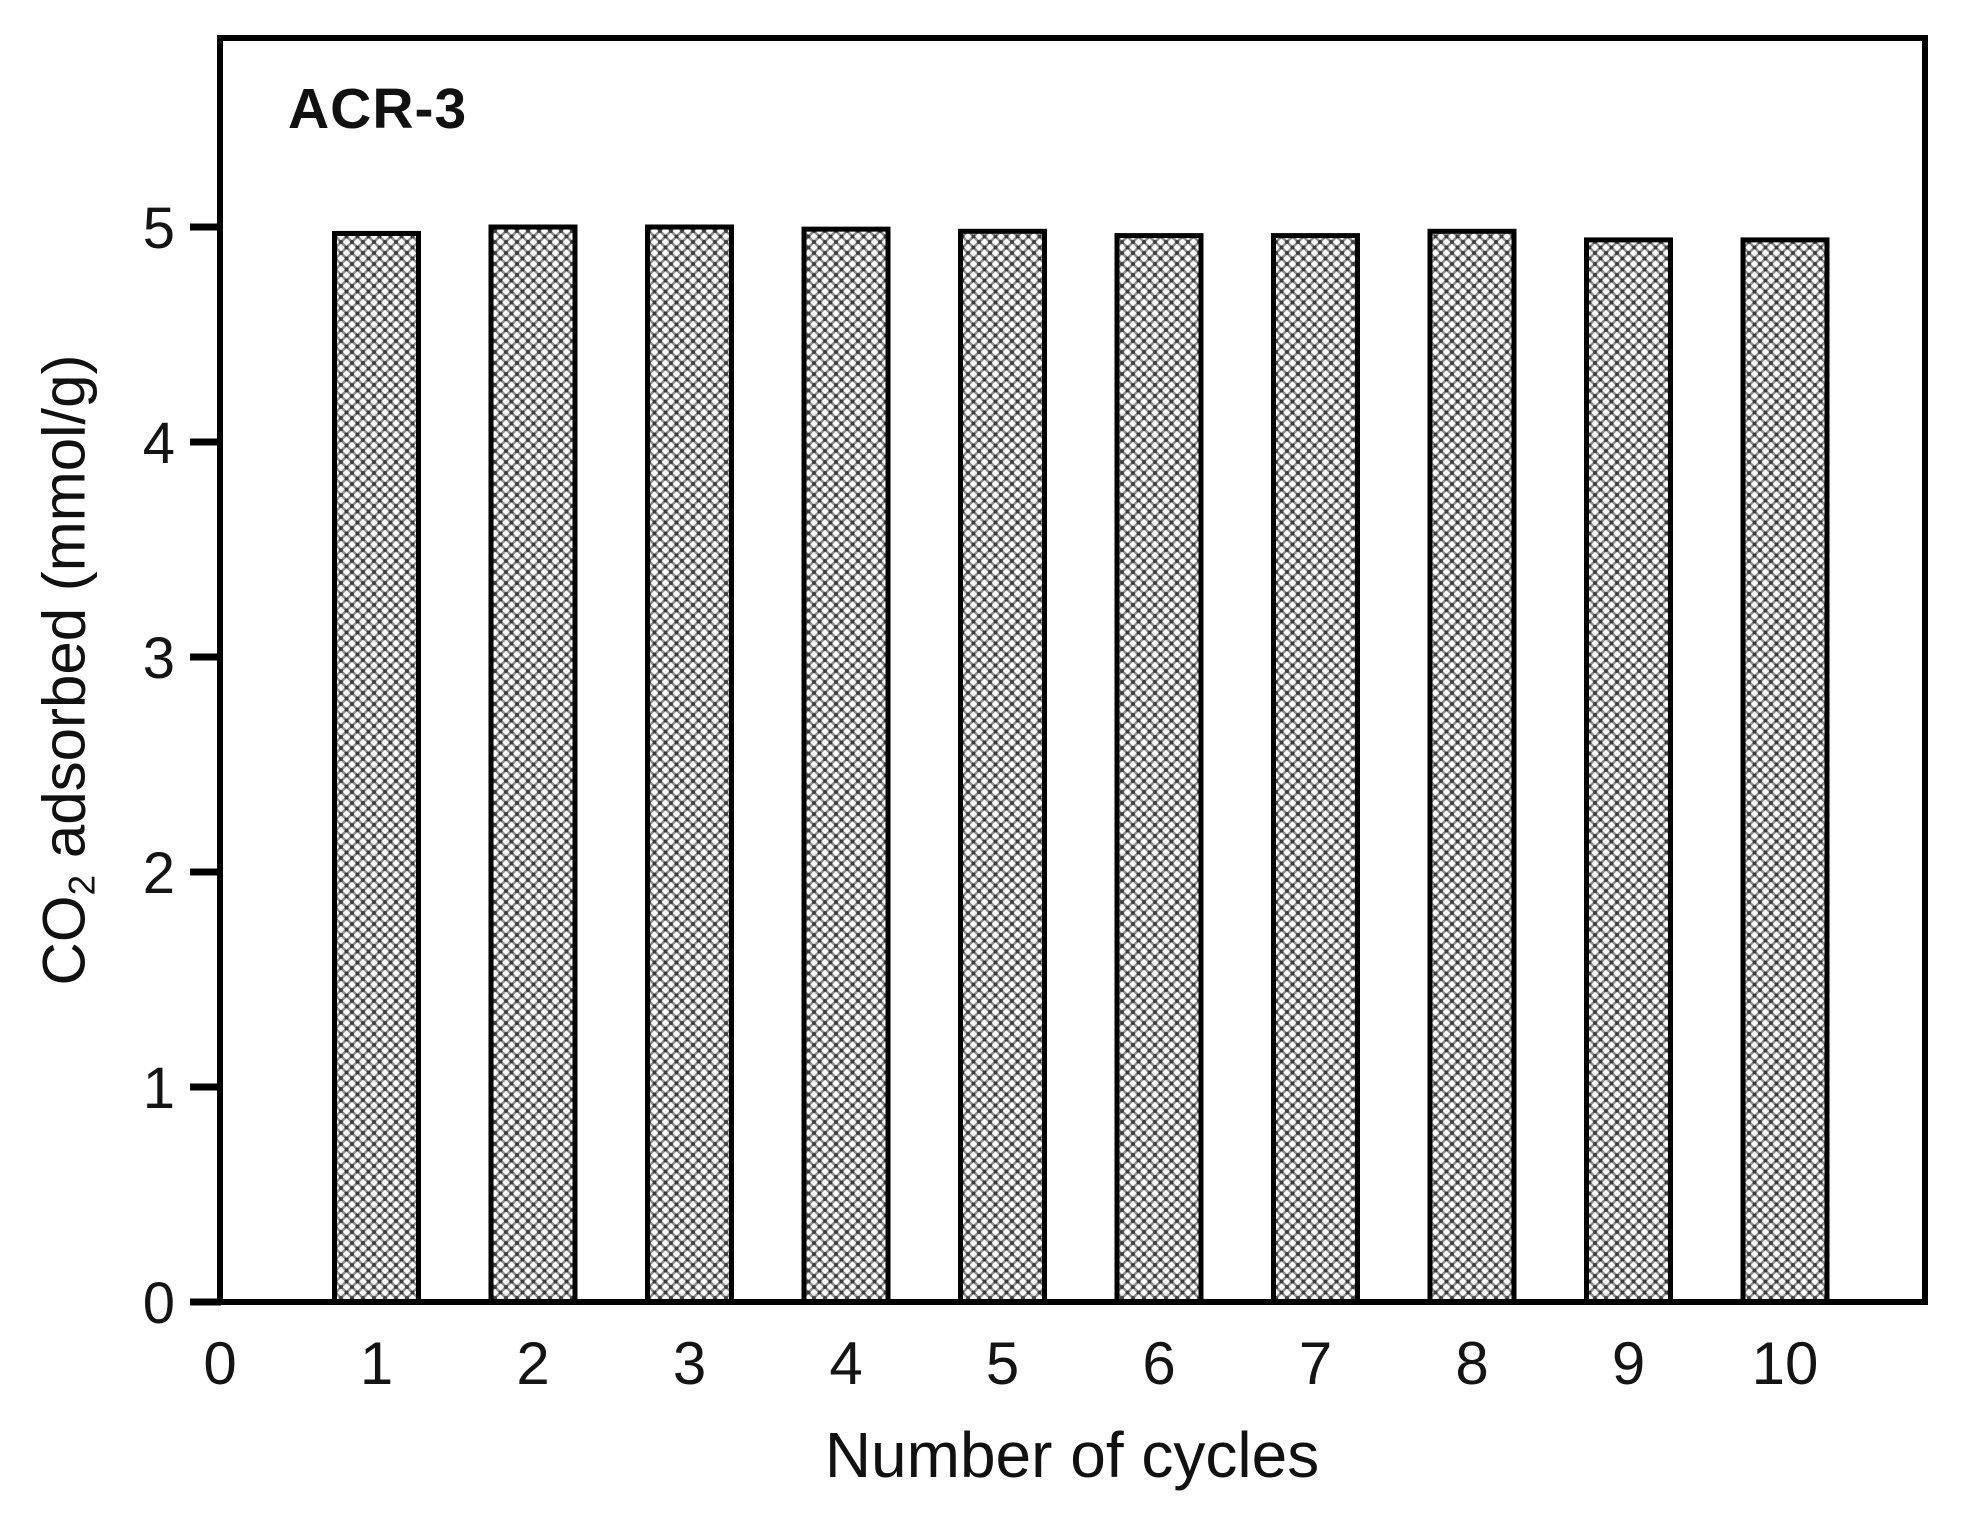  I want to click on x-tick-label: 7, so click(1315, 1363).